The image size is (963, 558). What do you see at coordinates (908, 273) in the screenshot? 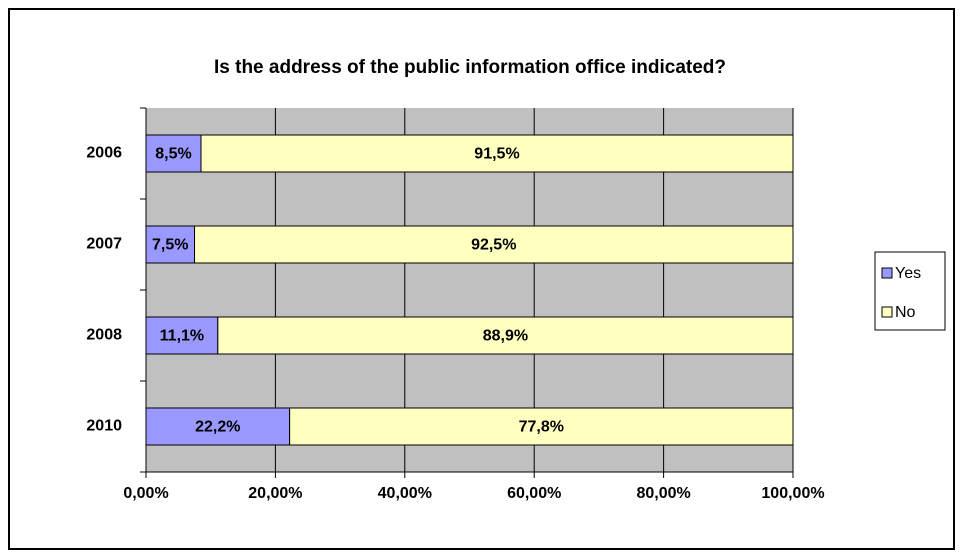
I see `legend-label: Yes` at bounding box center [908, 273].